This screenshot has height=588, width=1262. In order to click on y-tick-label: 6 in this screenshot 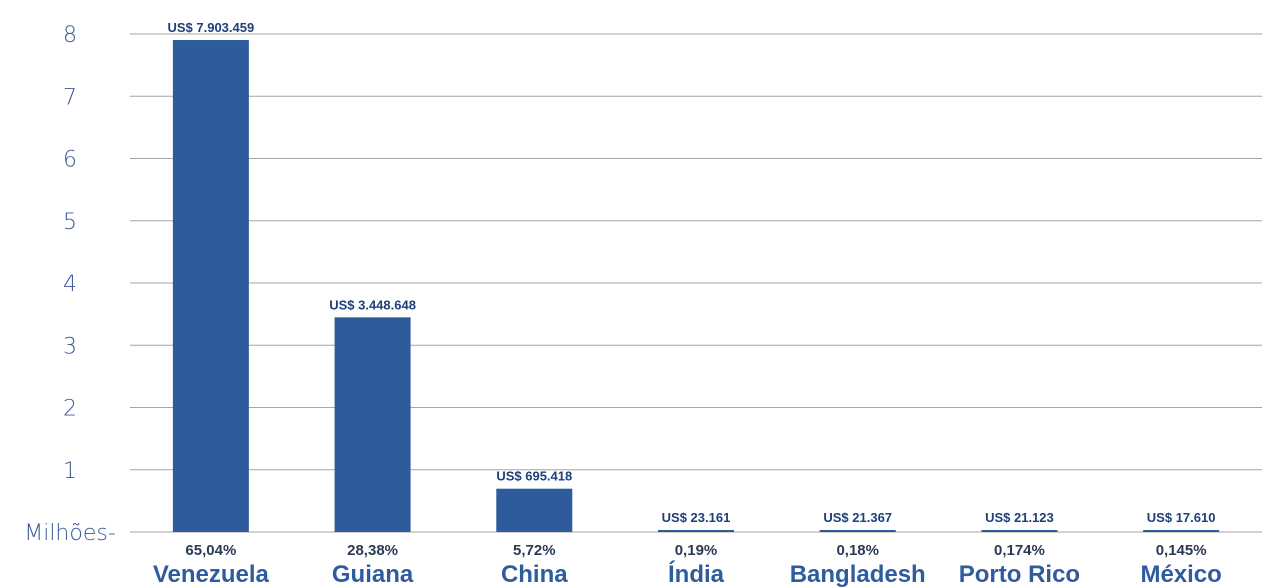, I will do `click(70, 160)`.